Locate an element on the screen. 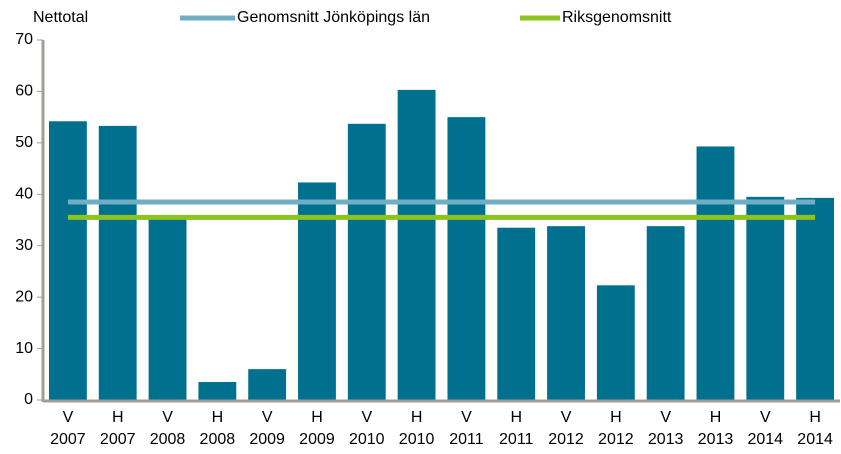 The width and height of the screenshot is (841, 454). x-tick-label: V 2007 is located at coordinates (68, 428).